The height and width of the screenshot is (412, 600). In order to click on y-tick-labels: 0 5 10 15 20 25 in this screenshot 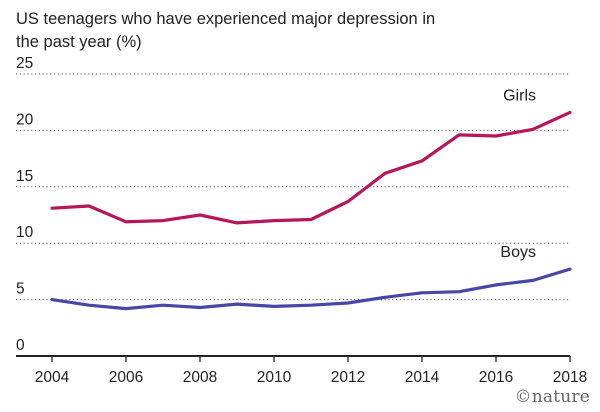, I will do `click(25, 204)`.